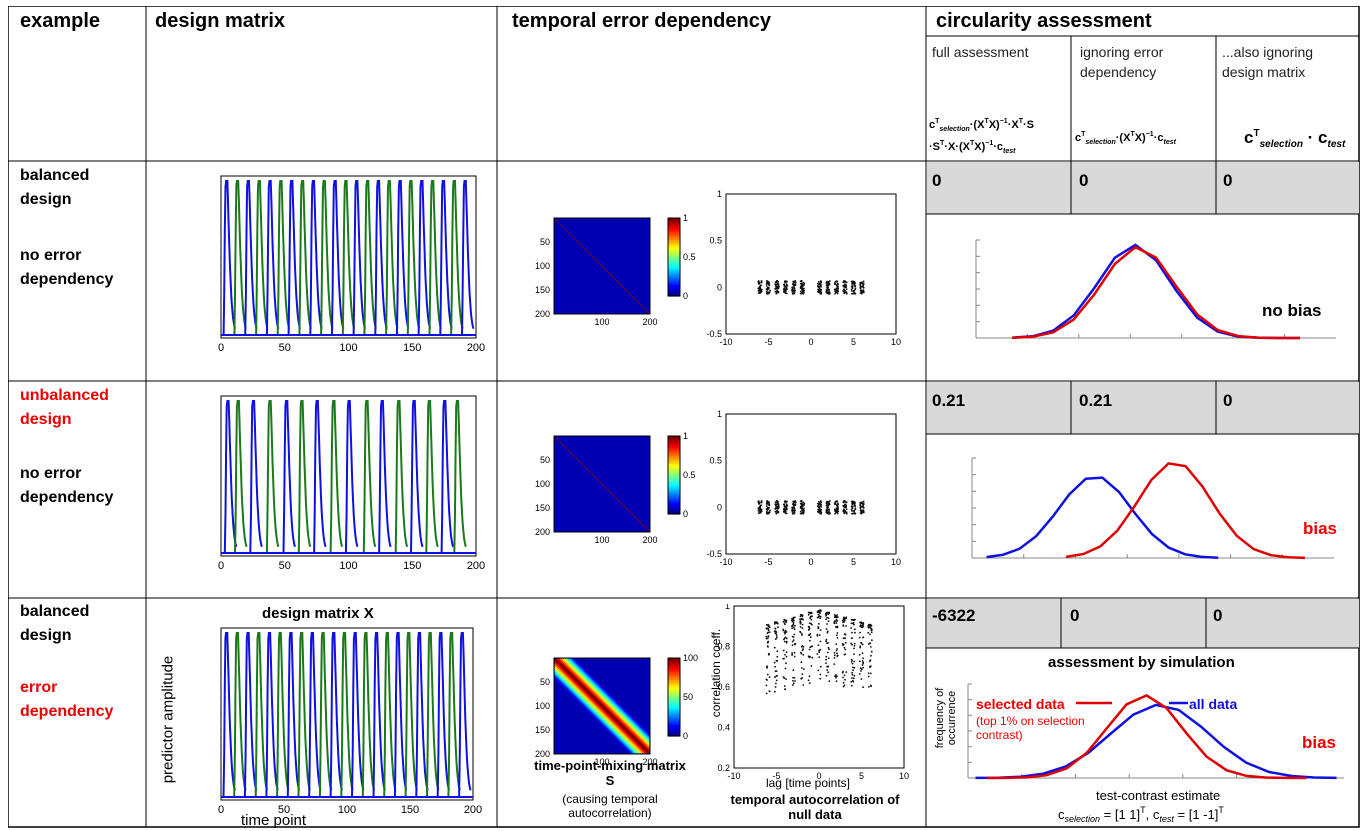 Image resolution: width=1364 pixels, height=831 pixels. What do you see at coordinates (348, 348) in the screenshot?
I see `x-tick-label: 100` at bounding box center [348, 348].